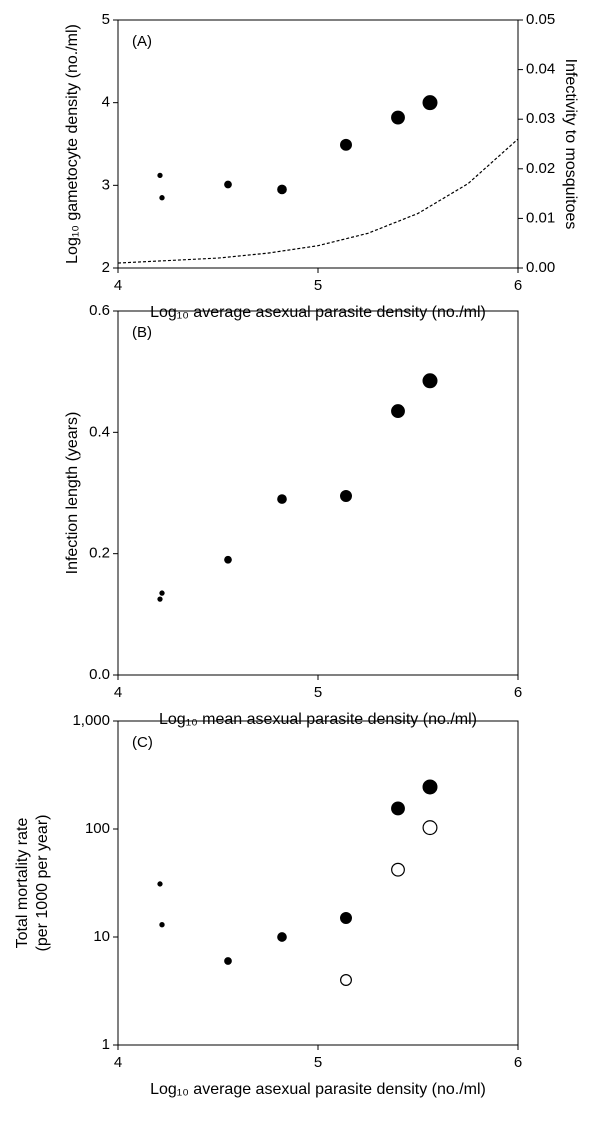 The width and height of the screenshot is (603, 1138). I want to click on y2-tick-label: 0.01, so click(540, 217).